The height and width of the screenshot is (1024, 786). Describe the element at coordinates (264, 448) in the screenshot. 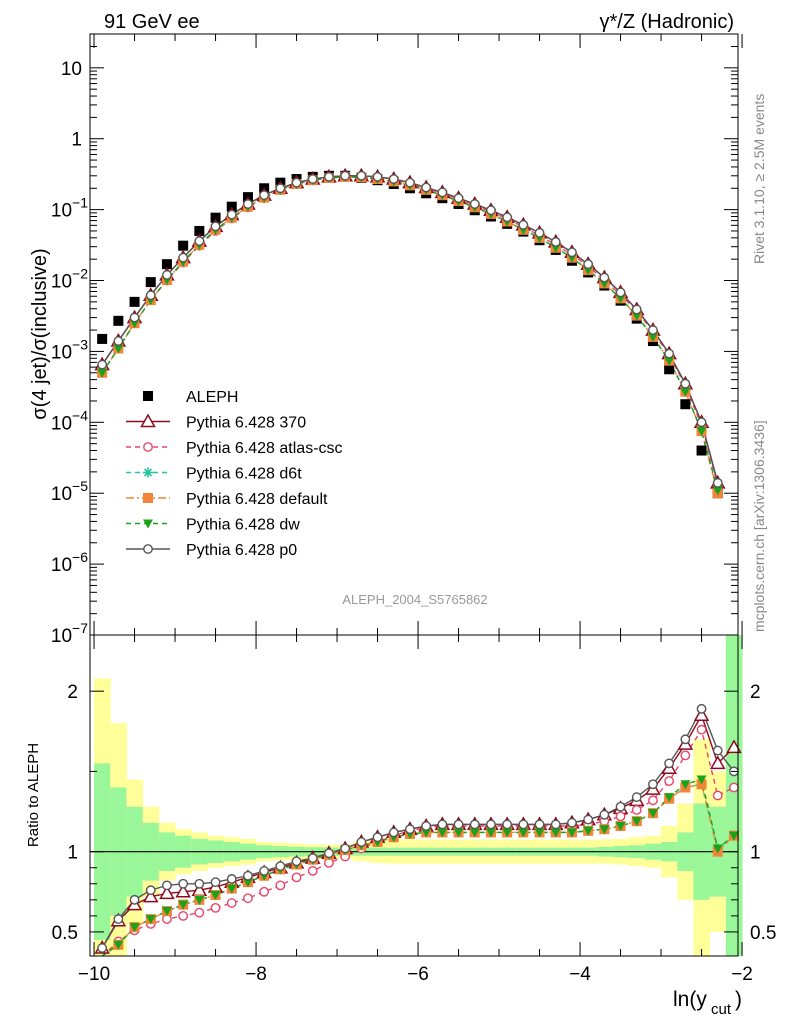

I see `legend-label-pythia-6-428-atlas-csc: Pythia 6.428 atlas-csc` at that location.